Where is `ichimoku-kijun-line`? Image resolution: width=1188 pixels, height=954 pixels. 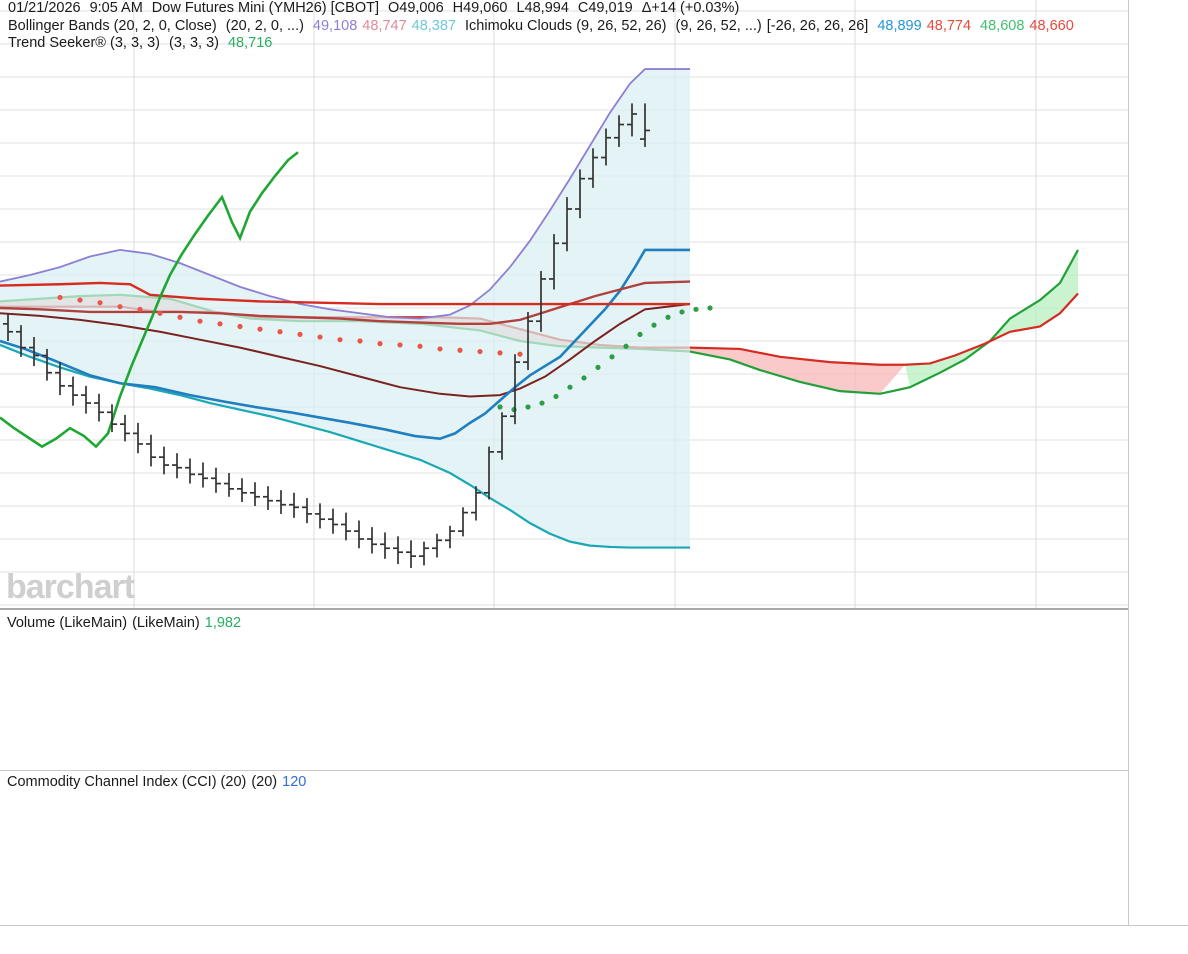 ichimoku-kijun-line is located at coordinates (345, 303).